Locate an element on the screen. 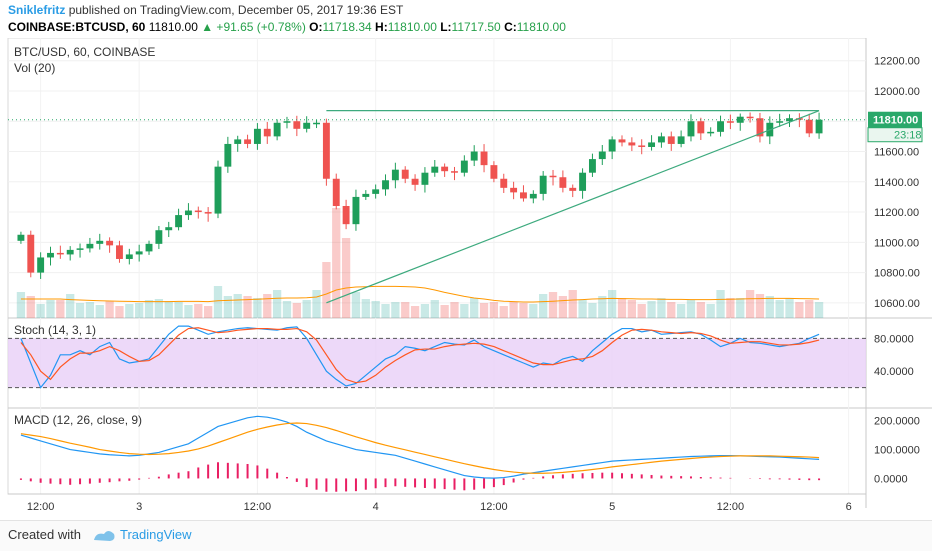 This screenshot has height=551, width=932. x-tick-label: 5 is located at coordinates (612, 507).